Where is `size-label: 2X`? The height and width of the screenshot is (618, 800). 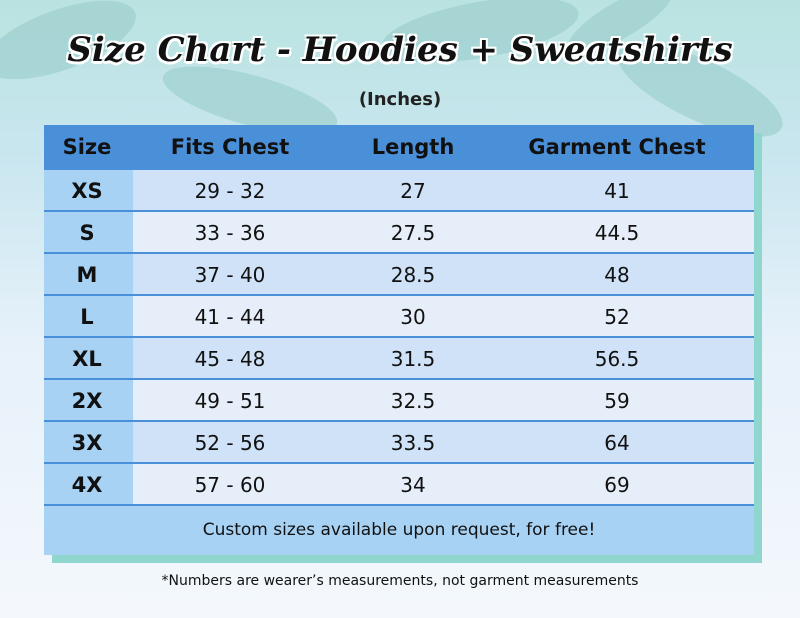
size-label: 2X is located at coordinates (87, 401).